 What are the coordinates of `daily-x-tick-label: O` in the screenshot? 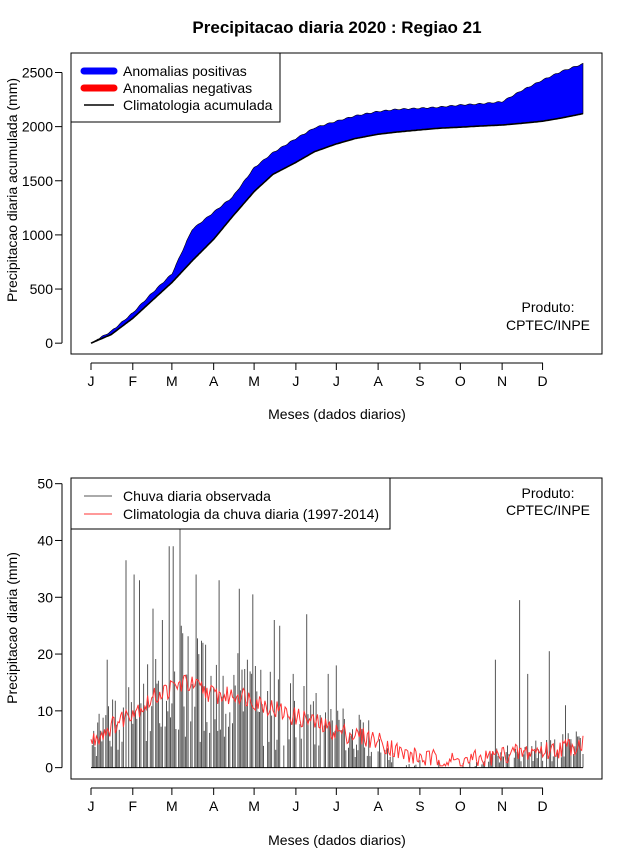 It's located at (460, 806).